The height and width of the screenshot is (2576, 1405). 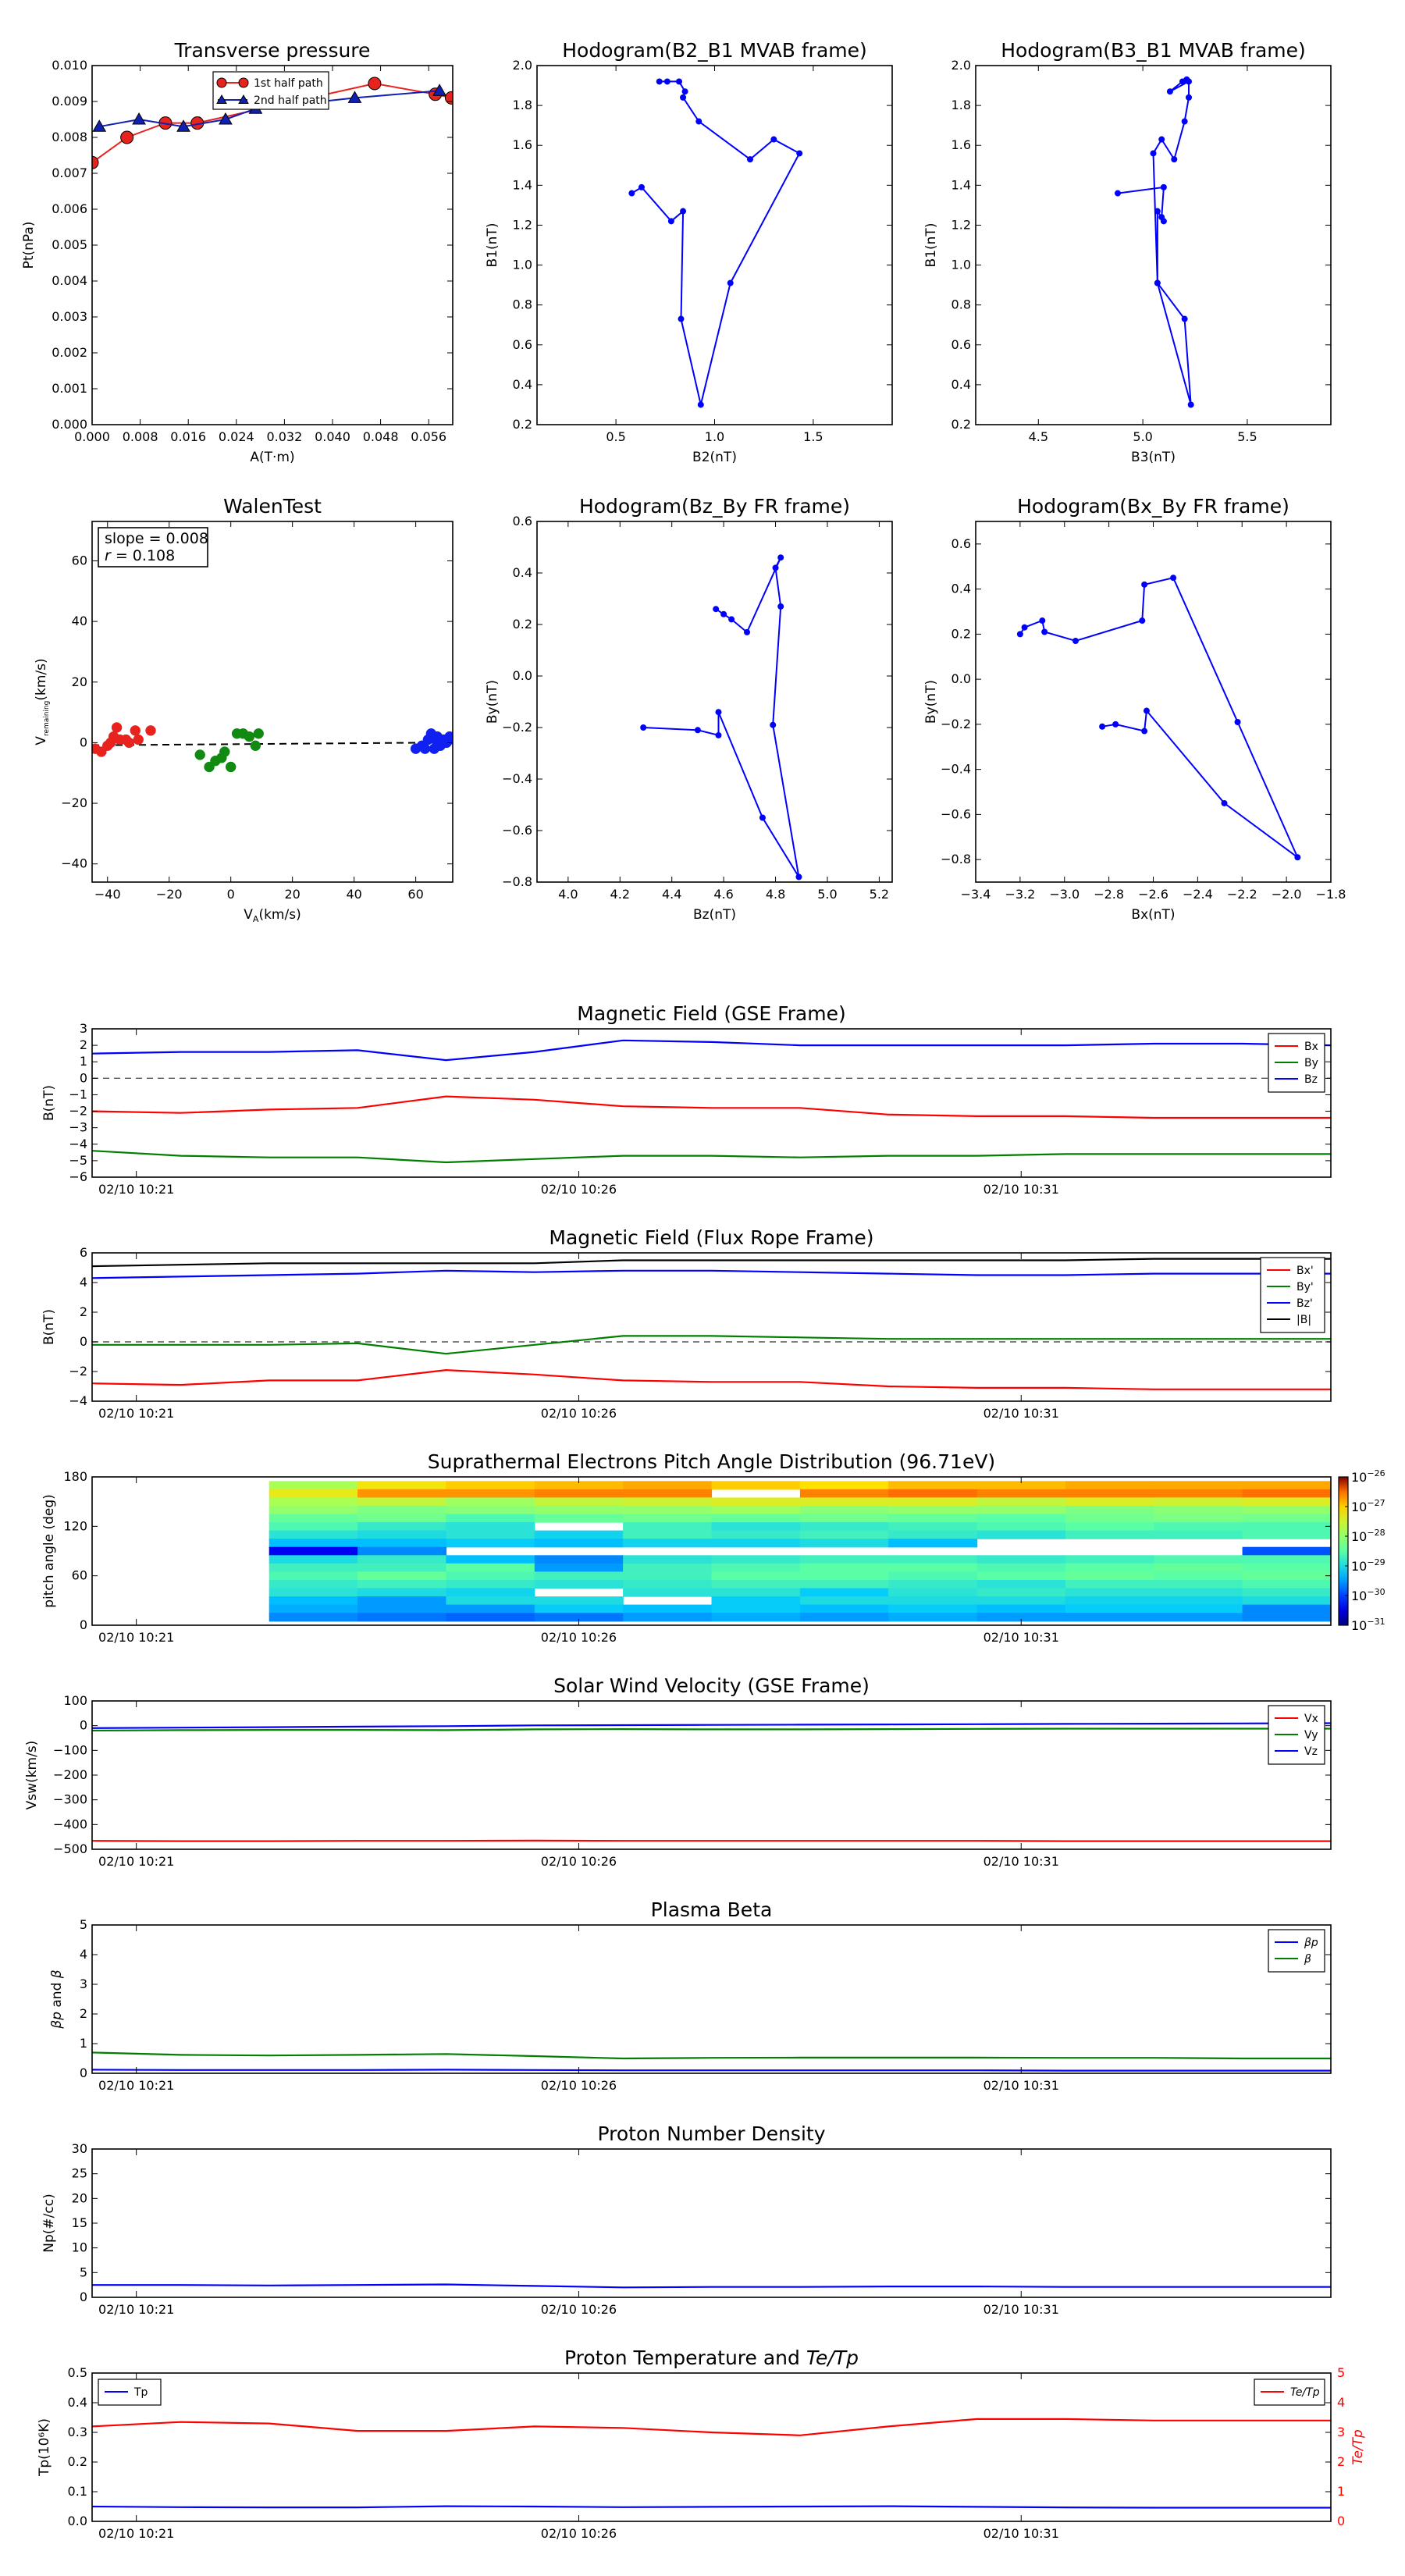 I want to click on y-axis-label: pitch angle (deg), so click(x=49, y=1551).